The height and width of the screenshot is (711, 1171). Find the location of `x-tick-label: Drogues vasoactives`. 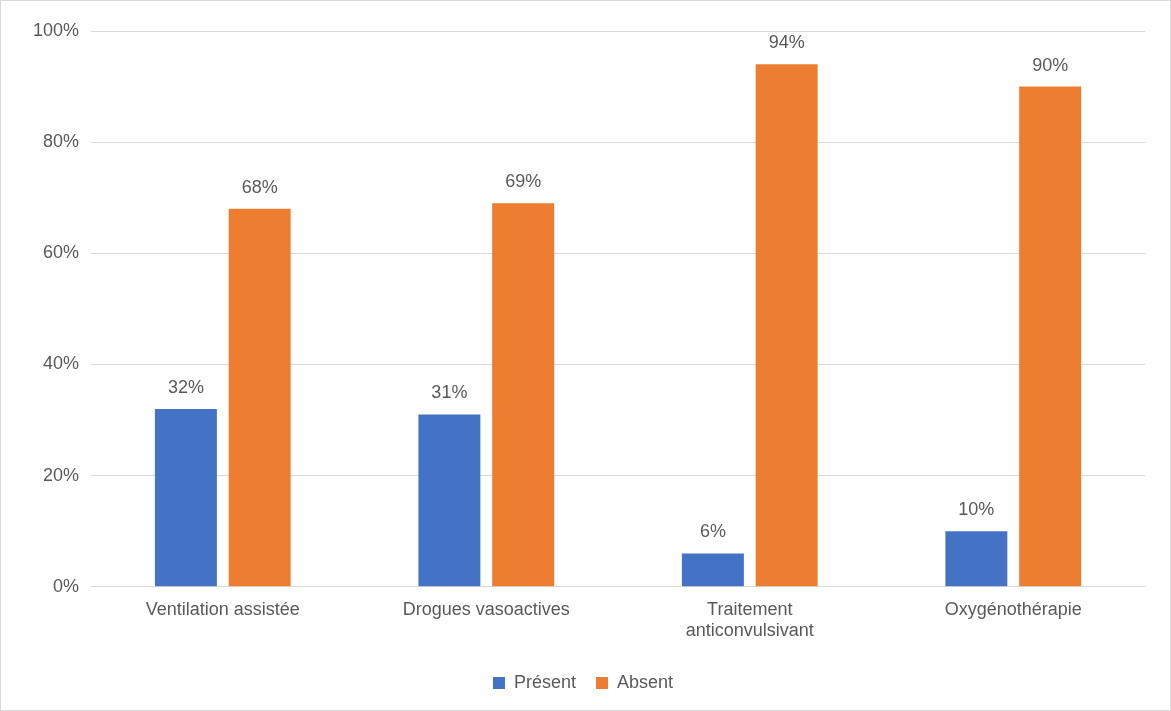

x-tick-label: Drogues vasoactives is located at coordinates (486, 608).